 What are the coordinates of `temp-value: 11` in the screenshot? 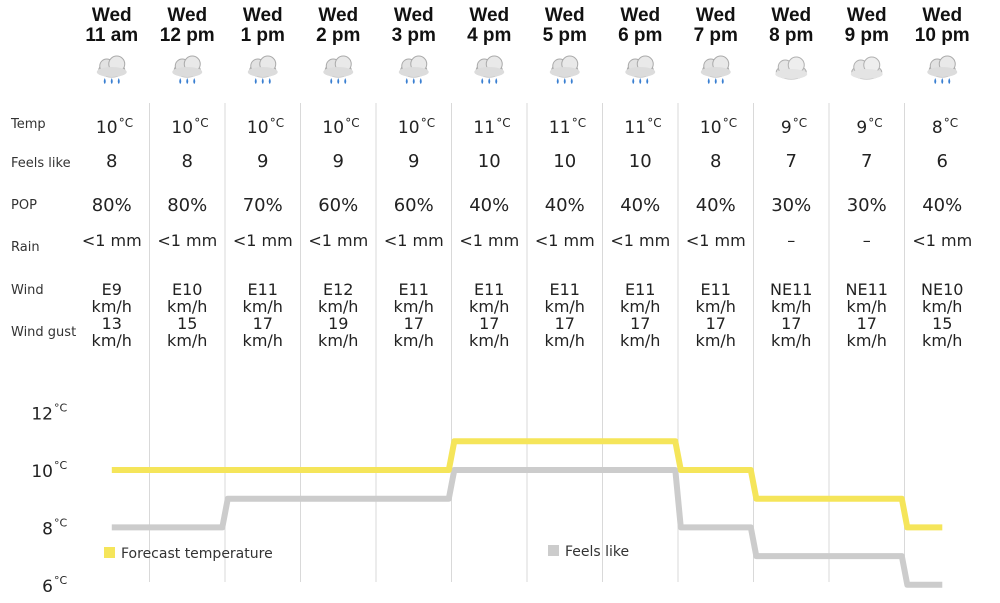 It's located at (635, 128).